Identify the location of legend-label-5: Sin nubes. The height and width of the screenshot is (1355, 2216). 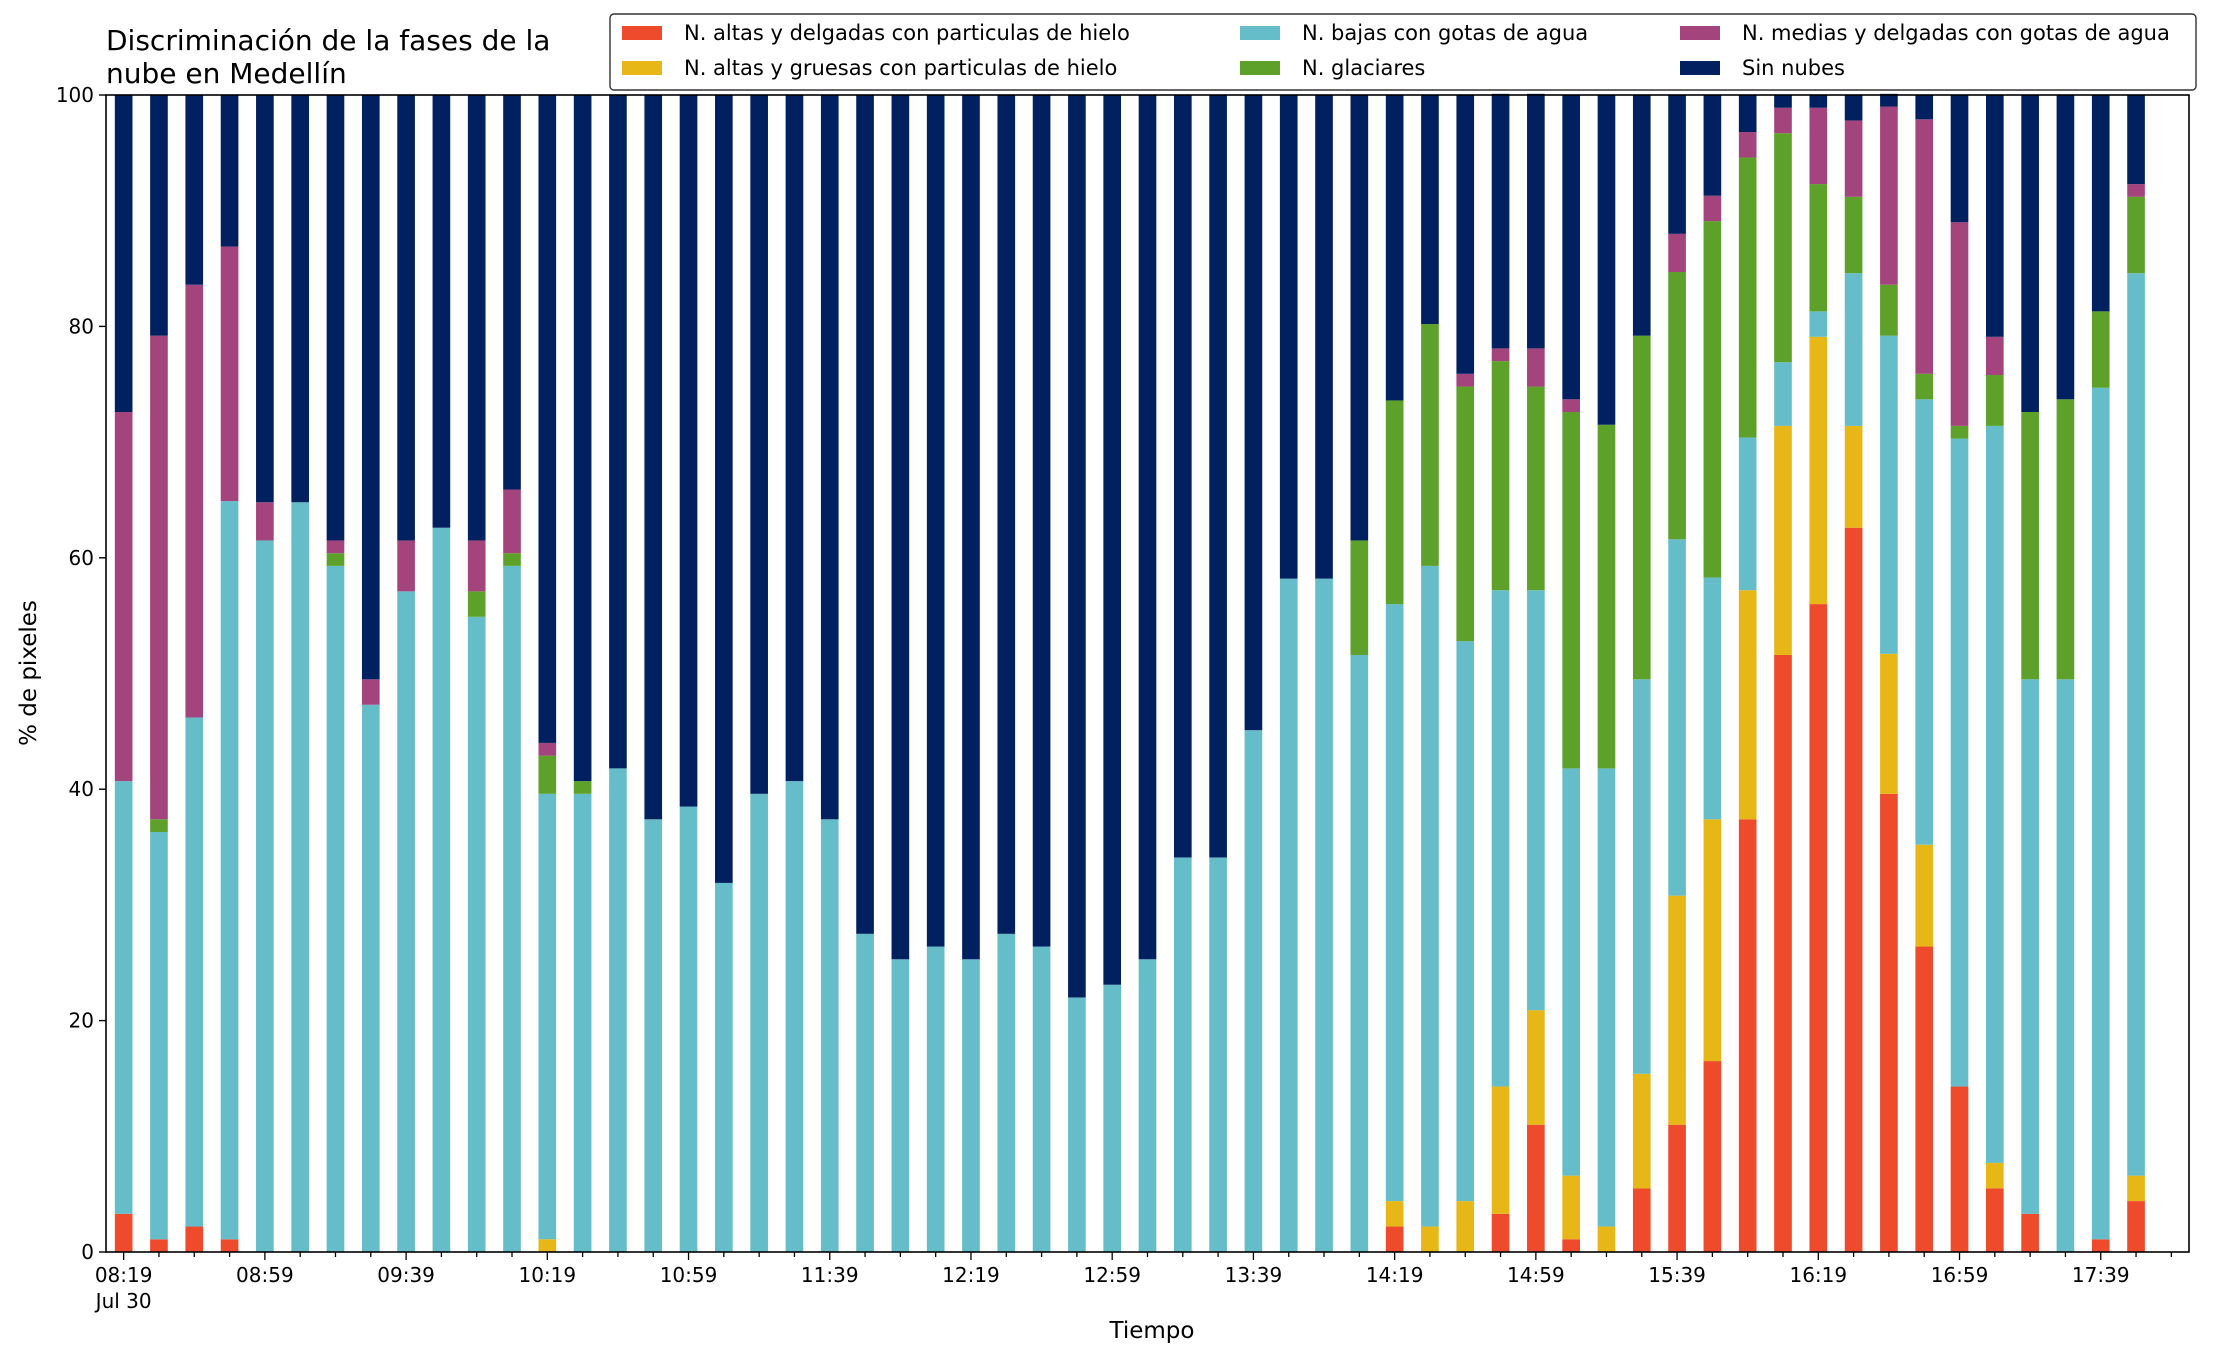
(1793, 68).